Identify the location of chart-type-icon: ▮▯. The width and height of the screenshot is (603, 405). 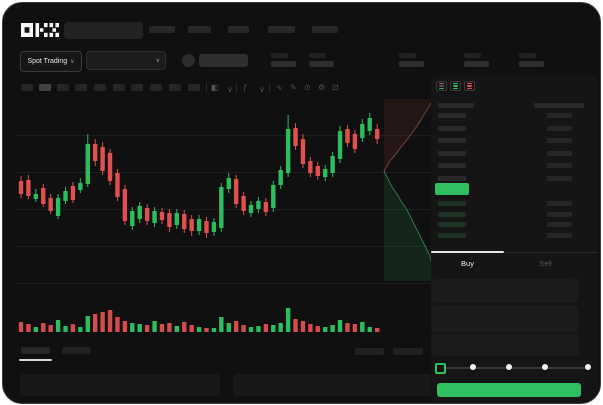
(215, 87).